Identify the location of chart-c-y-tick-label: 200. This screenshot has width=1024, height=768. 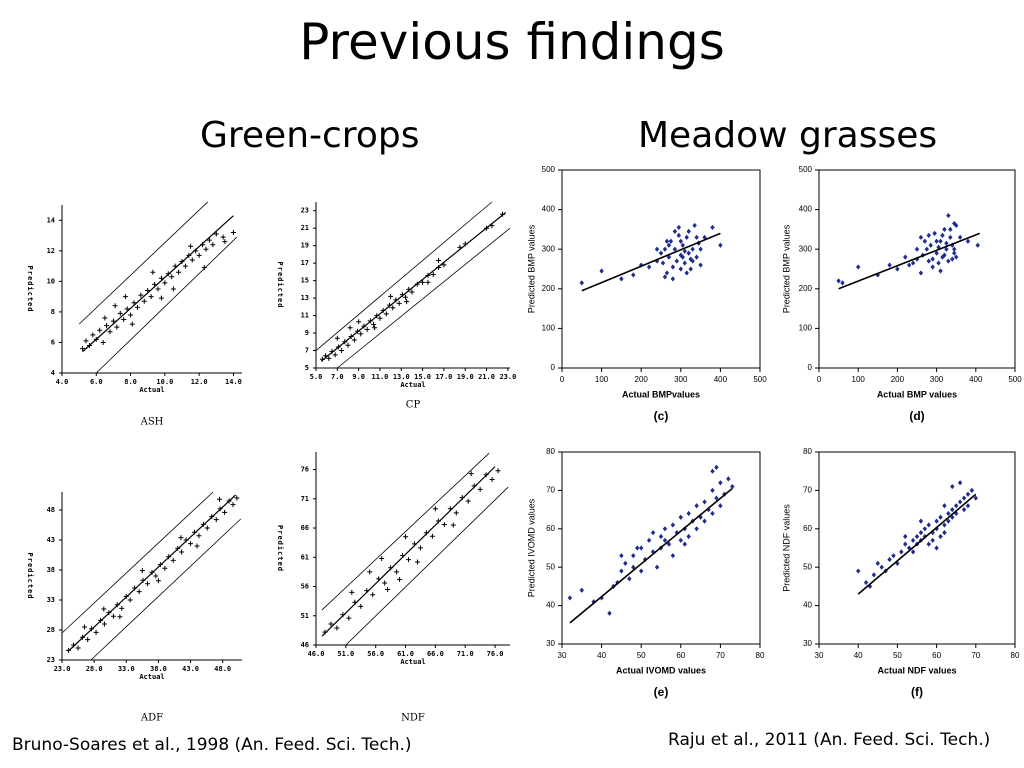
(549, 288).